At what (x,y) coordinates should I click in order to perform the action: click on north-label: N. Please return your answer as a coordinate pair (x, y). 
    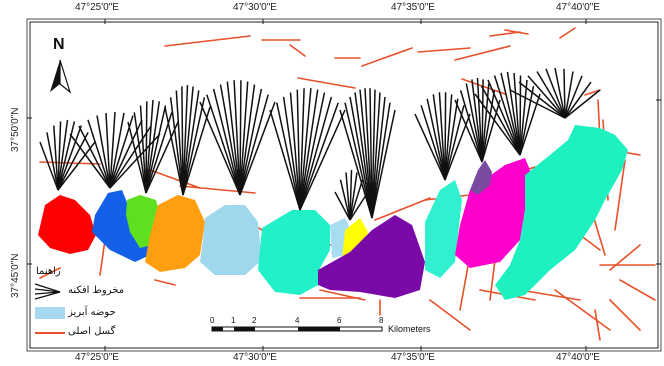
    Looking at the image, I should click on (59, 45).